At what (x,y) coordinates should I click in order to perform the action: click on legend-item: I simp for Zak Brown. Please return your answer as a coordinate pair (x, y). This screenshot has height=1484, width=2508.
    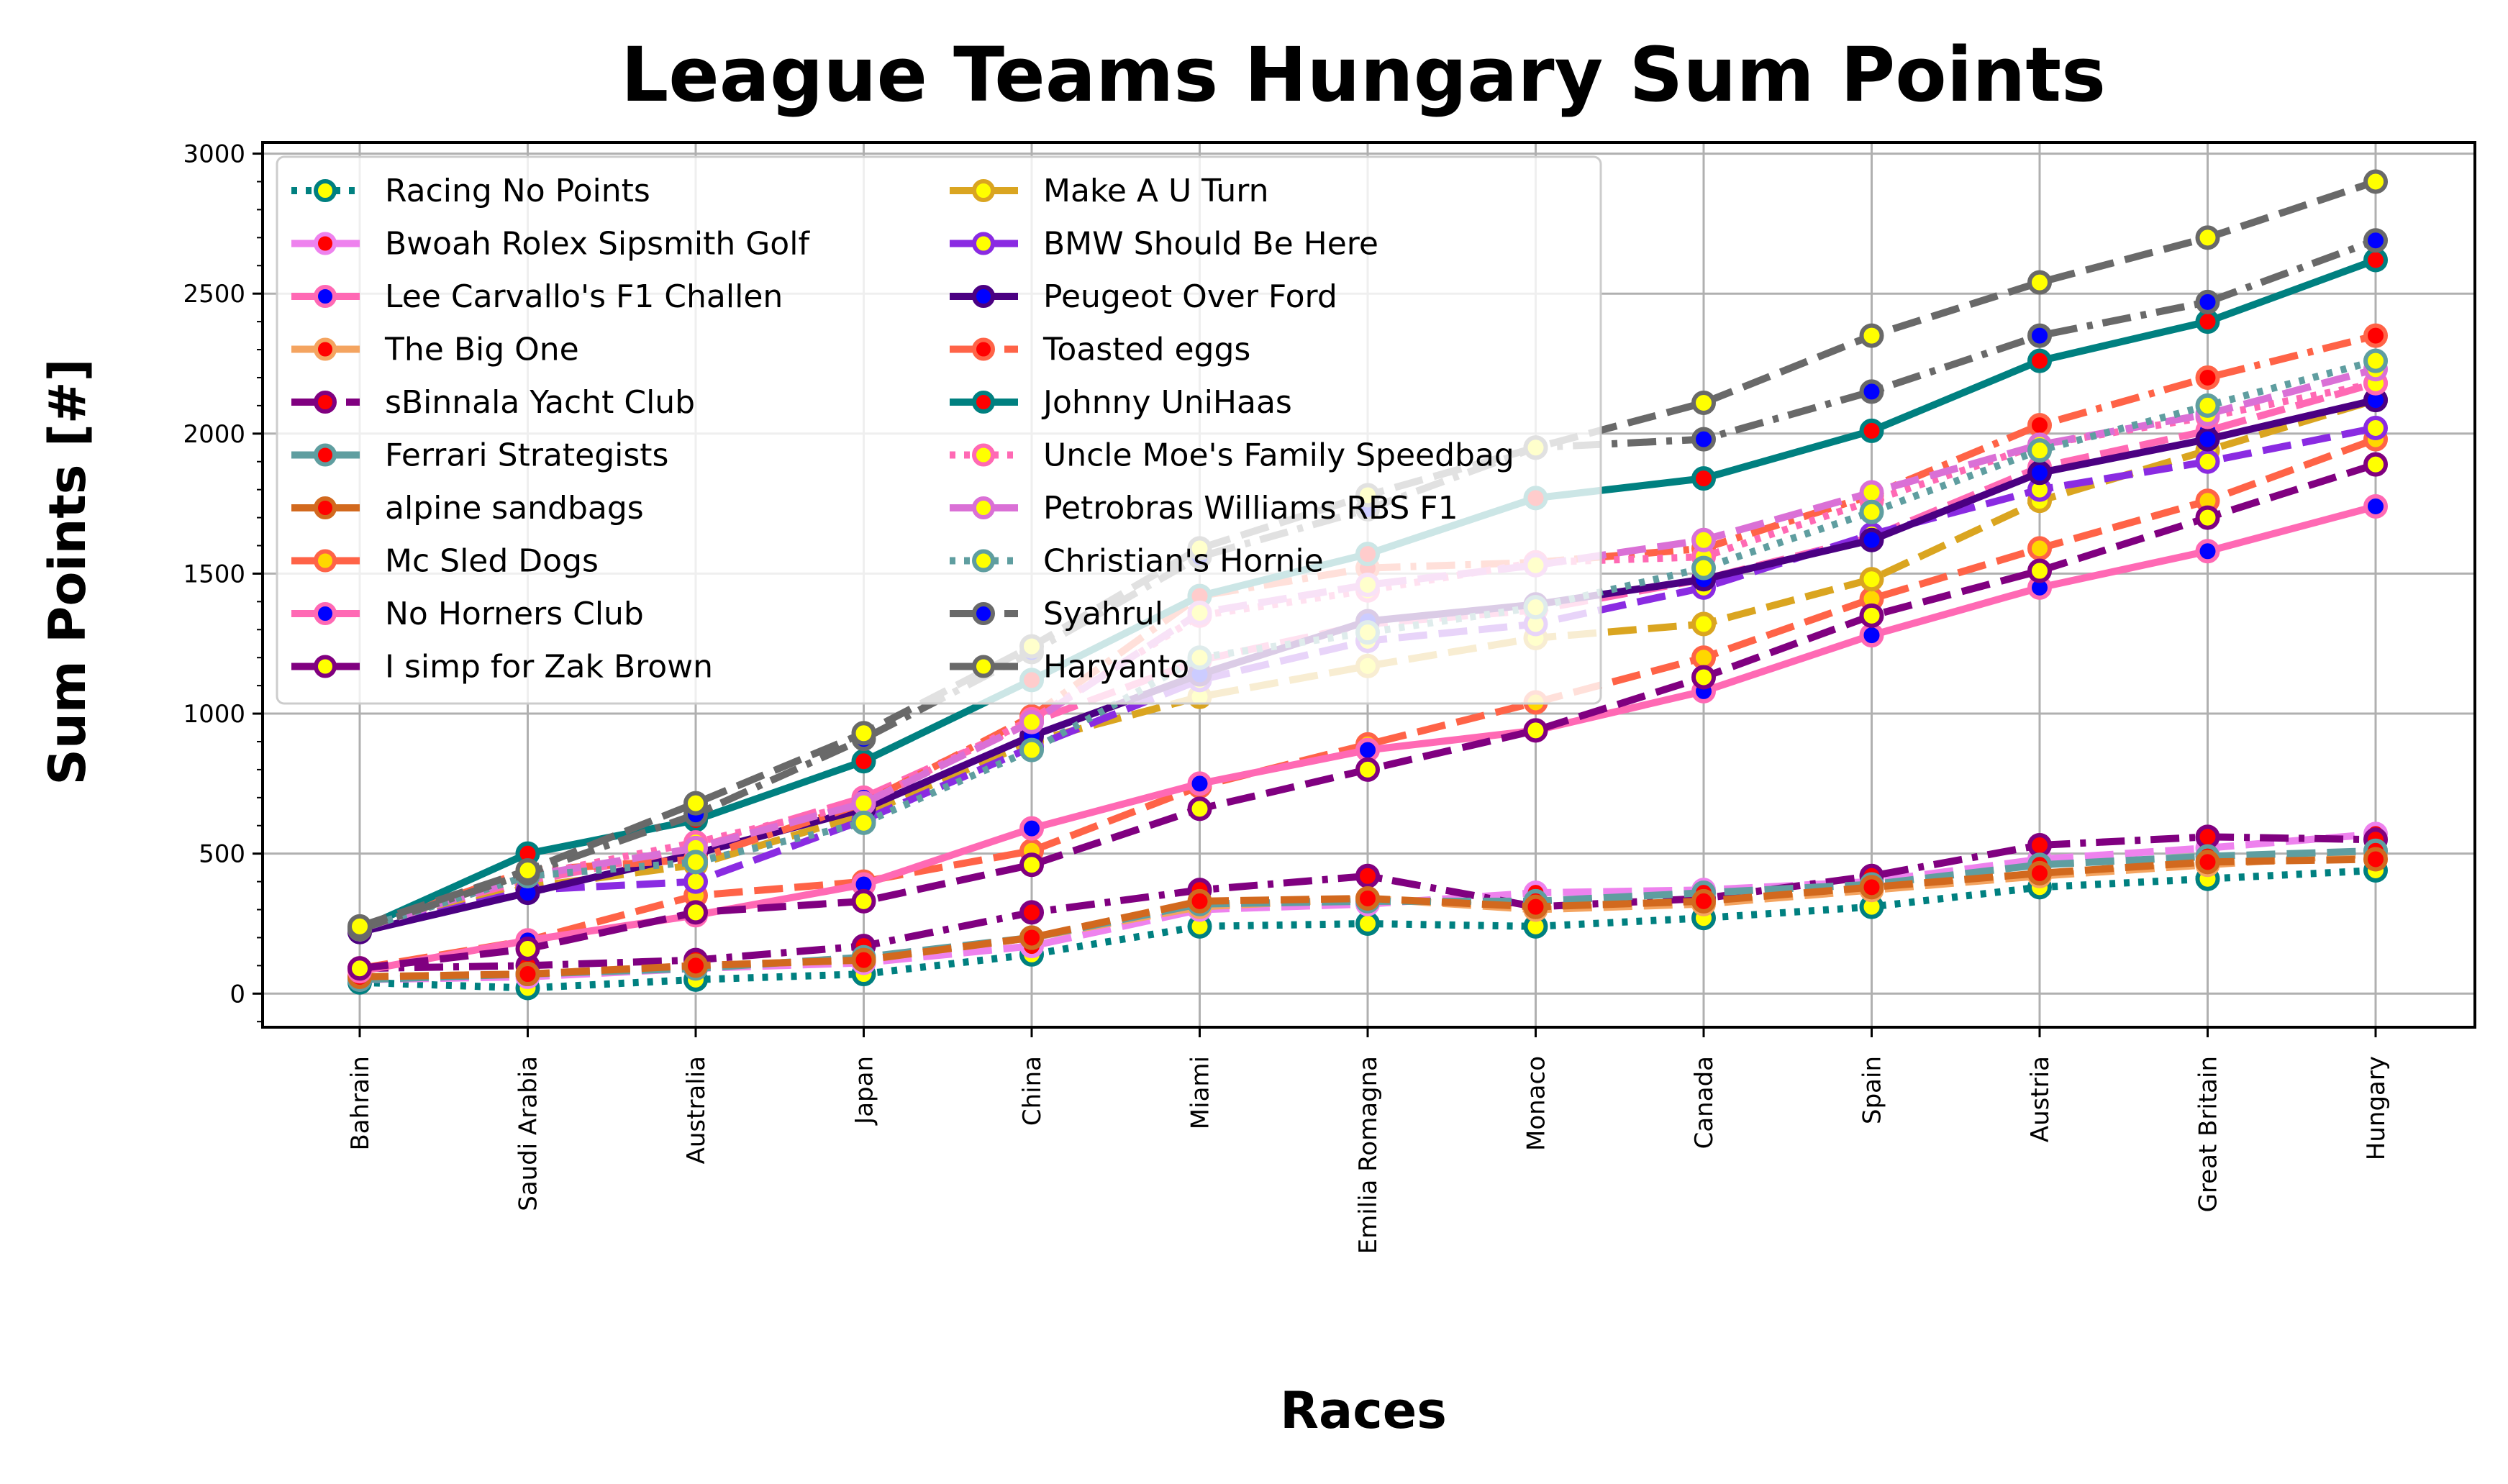
    Looking at the image, I should click on (502, 667).